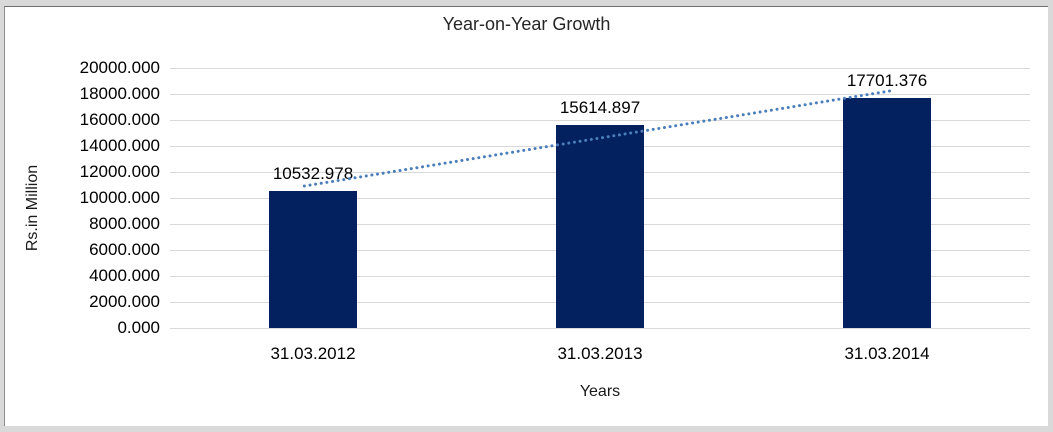  I want to click on y-axis-tick-label: 14000.000, so click(119, 145).